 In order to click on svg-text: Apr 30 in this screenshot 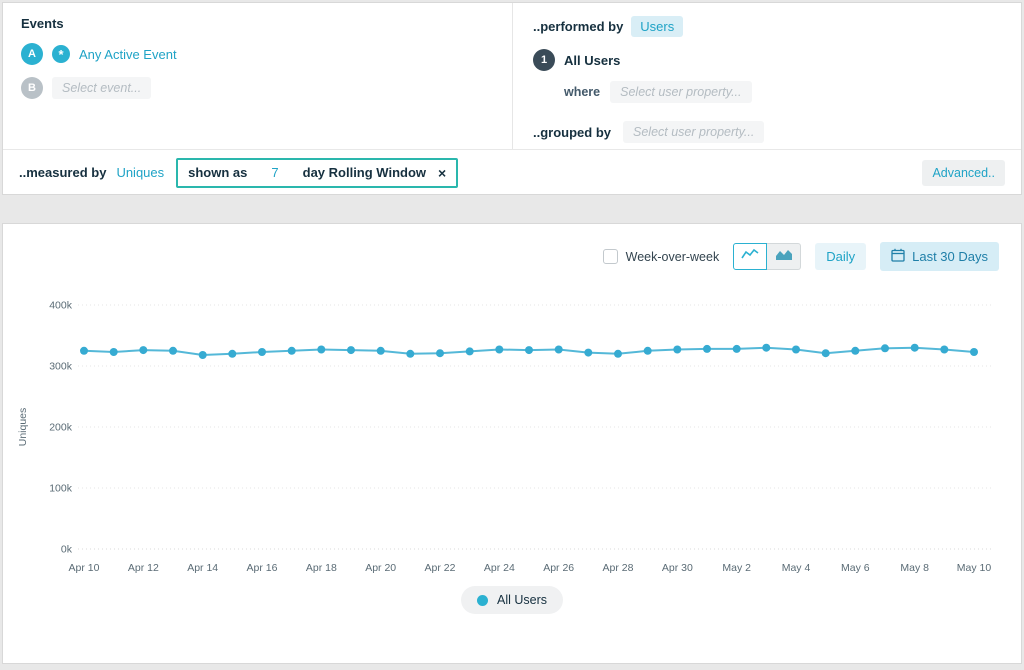, I will do `click(677, 568)`.